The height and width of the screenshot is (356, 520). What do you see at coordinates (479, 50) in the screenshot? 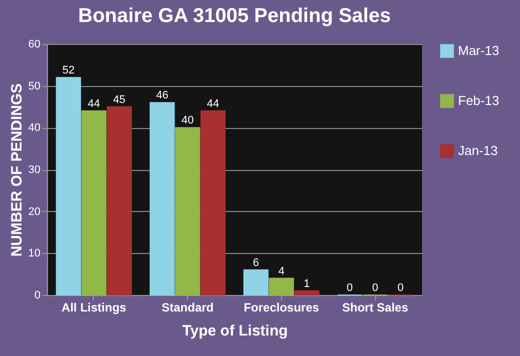
I see `legend-label: Mar-13` at bounding box center [479, 50].